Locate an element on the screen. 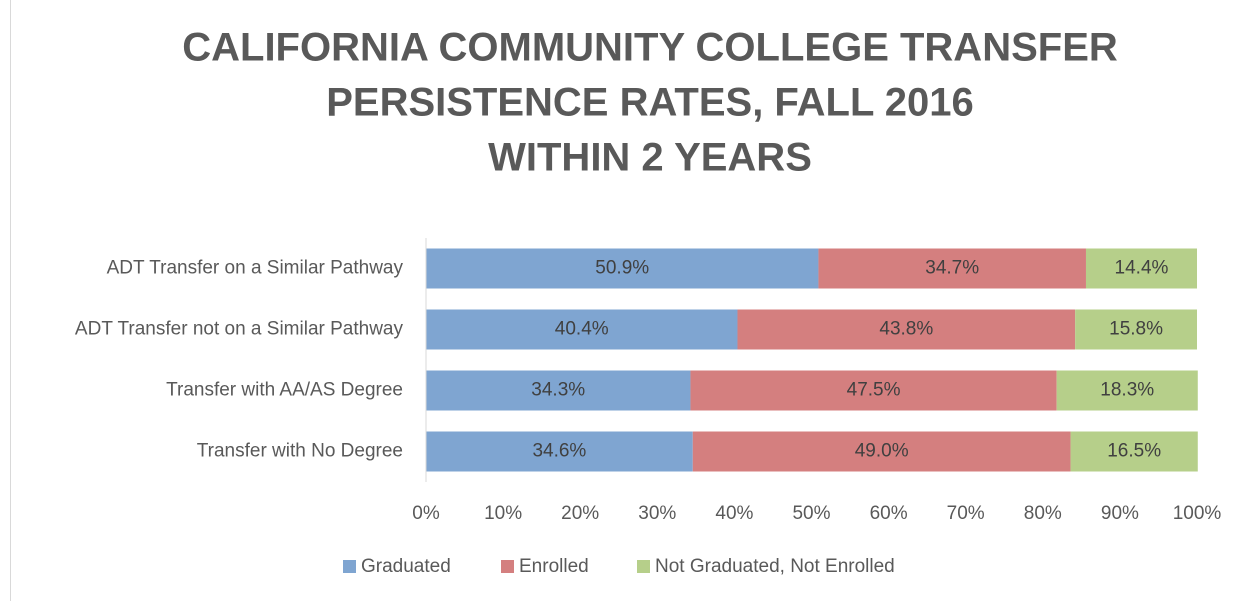 Image resolution: width=1248 pixels, height=601 pixels. data-label: 49.0% is located at coordinates (882, 451).